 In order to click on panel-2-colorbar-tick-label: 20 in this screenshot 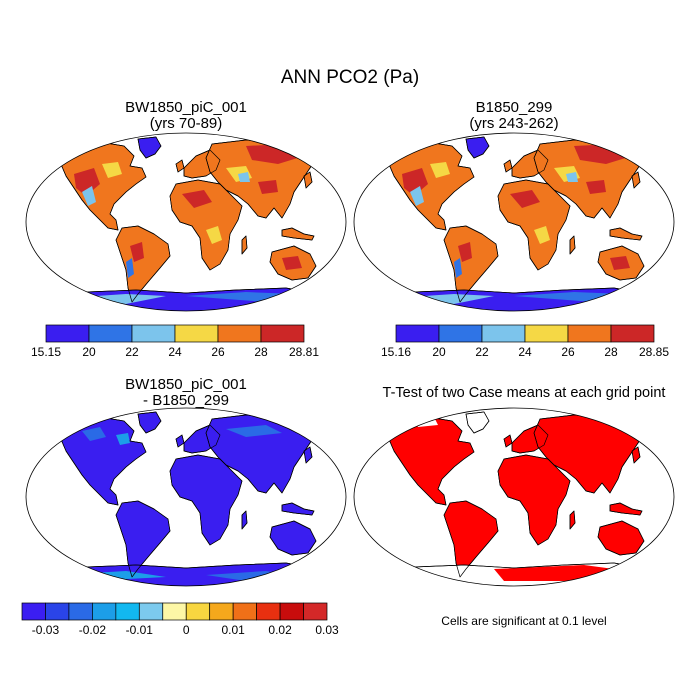, I will do `click(439, 352)`.